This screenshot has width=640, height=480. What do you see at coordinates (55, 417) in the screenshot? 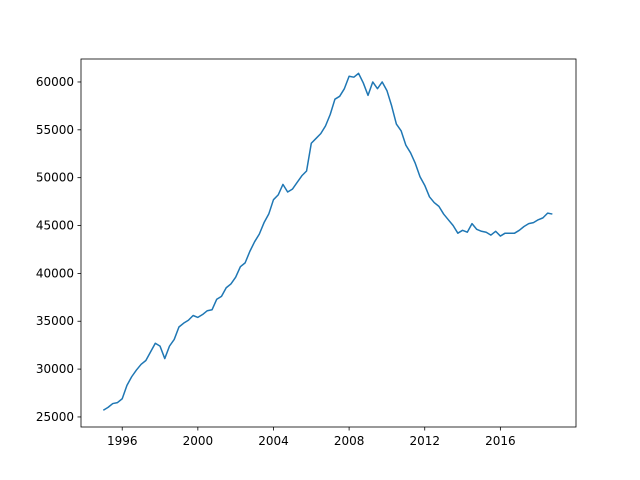
I see `y-tick-label: 25000` at bounding box center [55, 417].